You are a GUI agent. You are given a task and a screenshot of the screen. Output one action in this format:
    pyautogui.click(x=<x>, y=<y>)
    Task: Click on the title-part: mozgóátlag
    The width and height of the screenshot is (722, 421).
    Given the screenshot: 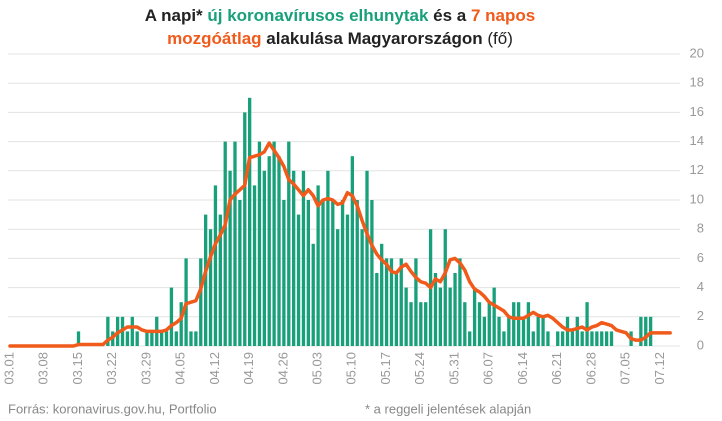 What is the action you would take?
    pyautogui.click(x=214, y=38)
    